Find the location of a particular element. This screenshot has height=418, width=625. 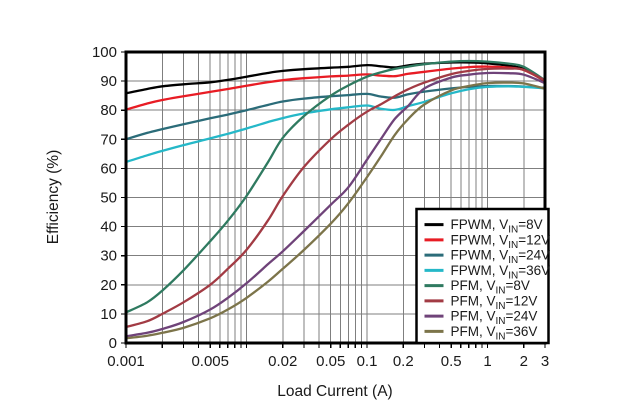

legend-box is located at coordinates (482, 276).